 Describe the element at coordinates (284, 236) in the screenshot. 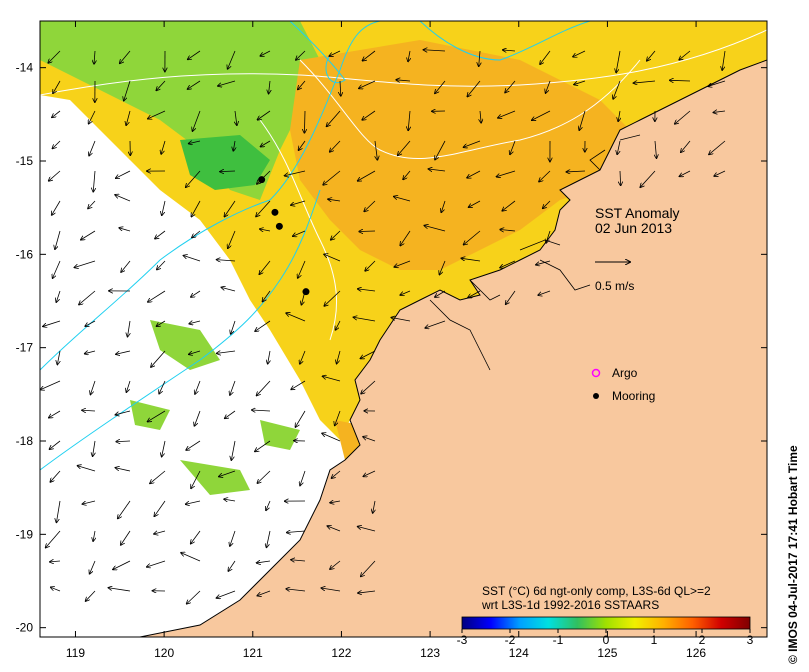

I see `mooring-markers` at that location.